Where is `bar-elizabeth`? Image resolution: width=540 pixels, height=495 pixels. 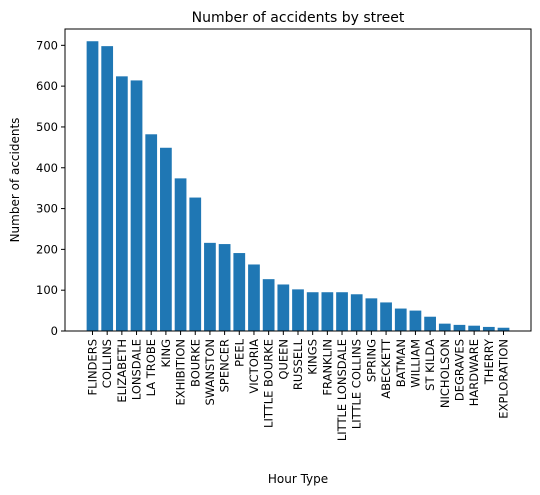
bar-elizabeth is located at coordinates (121, 203).